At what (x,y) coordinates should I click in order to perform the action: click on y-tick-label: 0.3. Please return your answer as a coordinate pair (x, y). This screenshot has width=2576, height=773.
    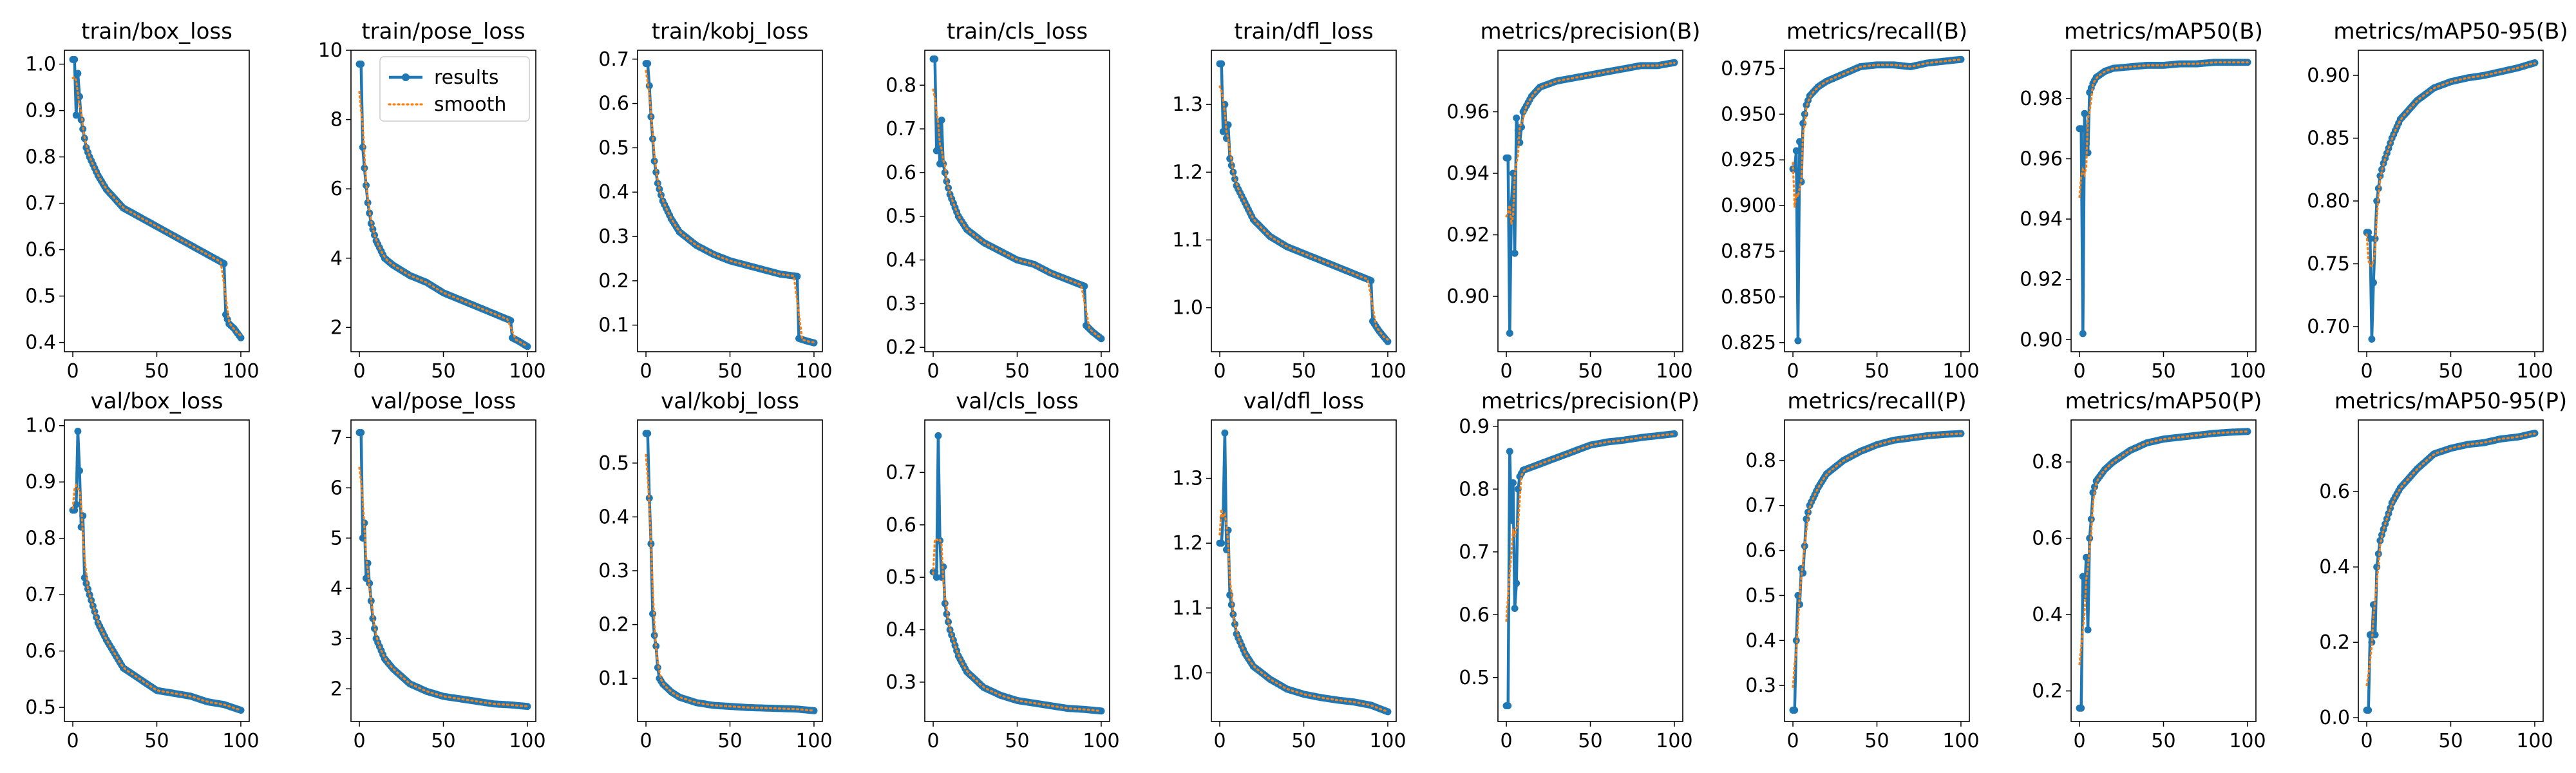
    Looking at the image, I should click on (613, 571).